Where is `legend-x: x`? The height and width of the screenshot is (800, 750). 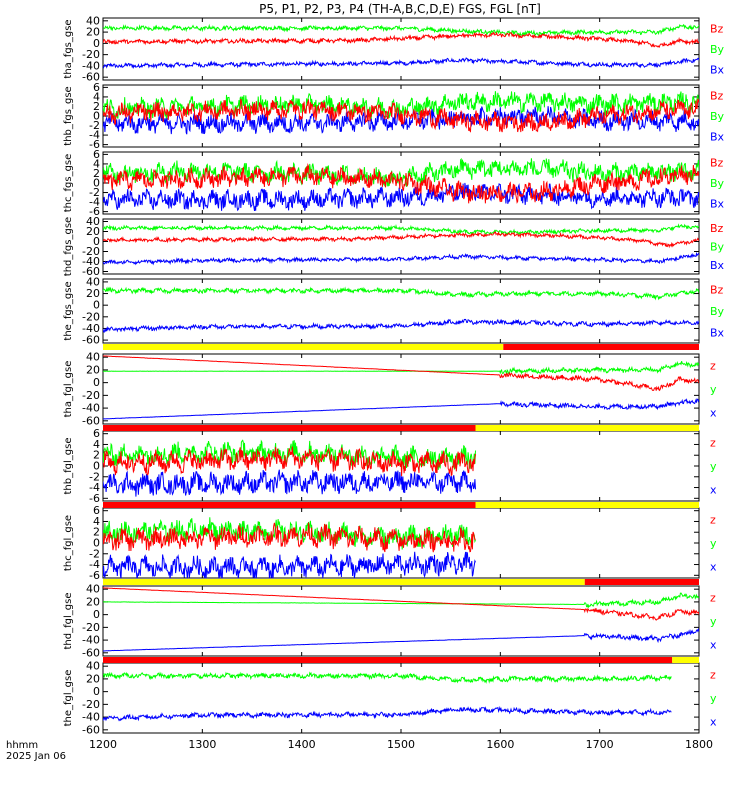
legend-x: x is located at coordinates (713, 412).